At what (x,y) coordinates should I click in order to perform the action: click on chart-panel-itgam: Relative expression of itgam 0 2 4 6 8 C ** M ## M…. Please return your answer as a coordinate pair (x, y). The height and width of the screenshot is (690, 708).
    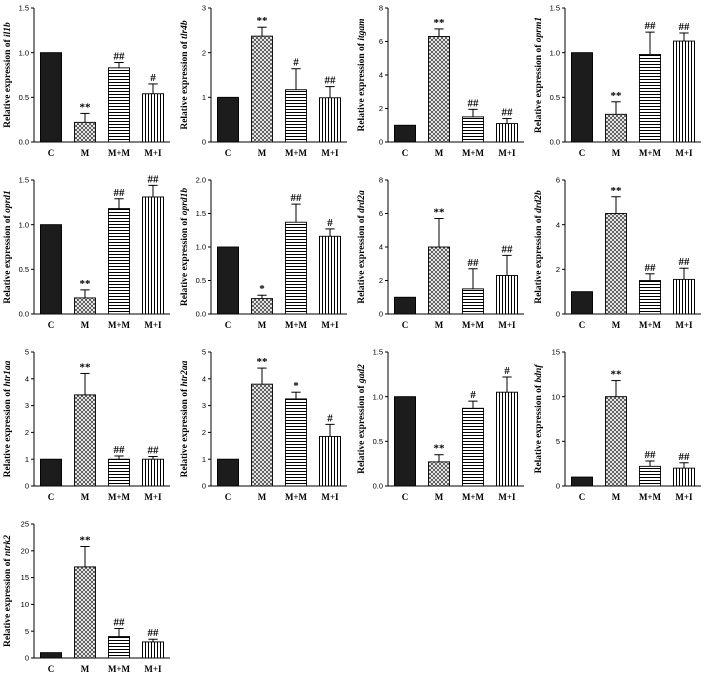
    Looking at the image, I should click on (442, 86).